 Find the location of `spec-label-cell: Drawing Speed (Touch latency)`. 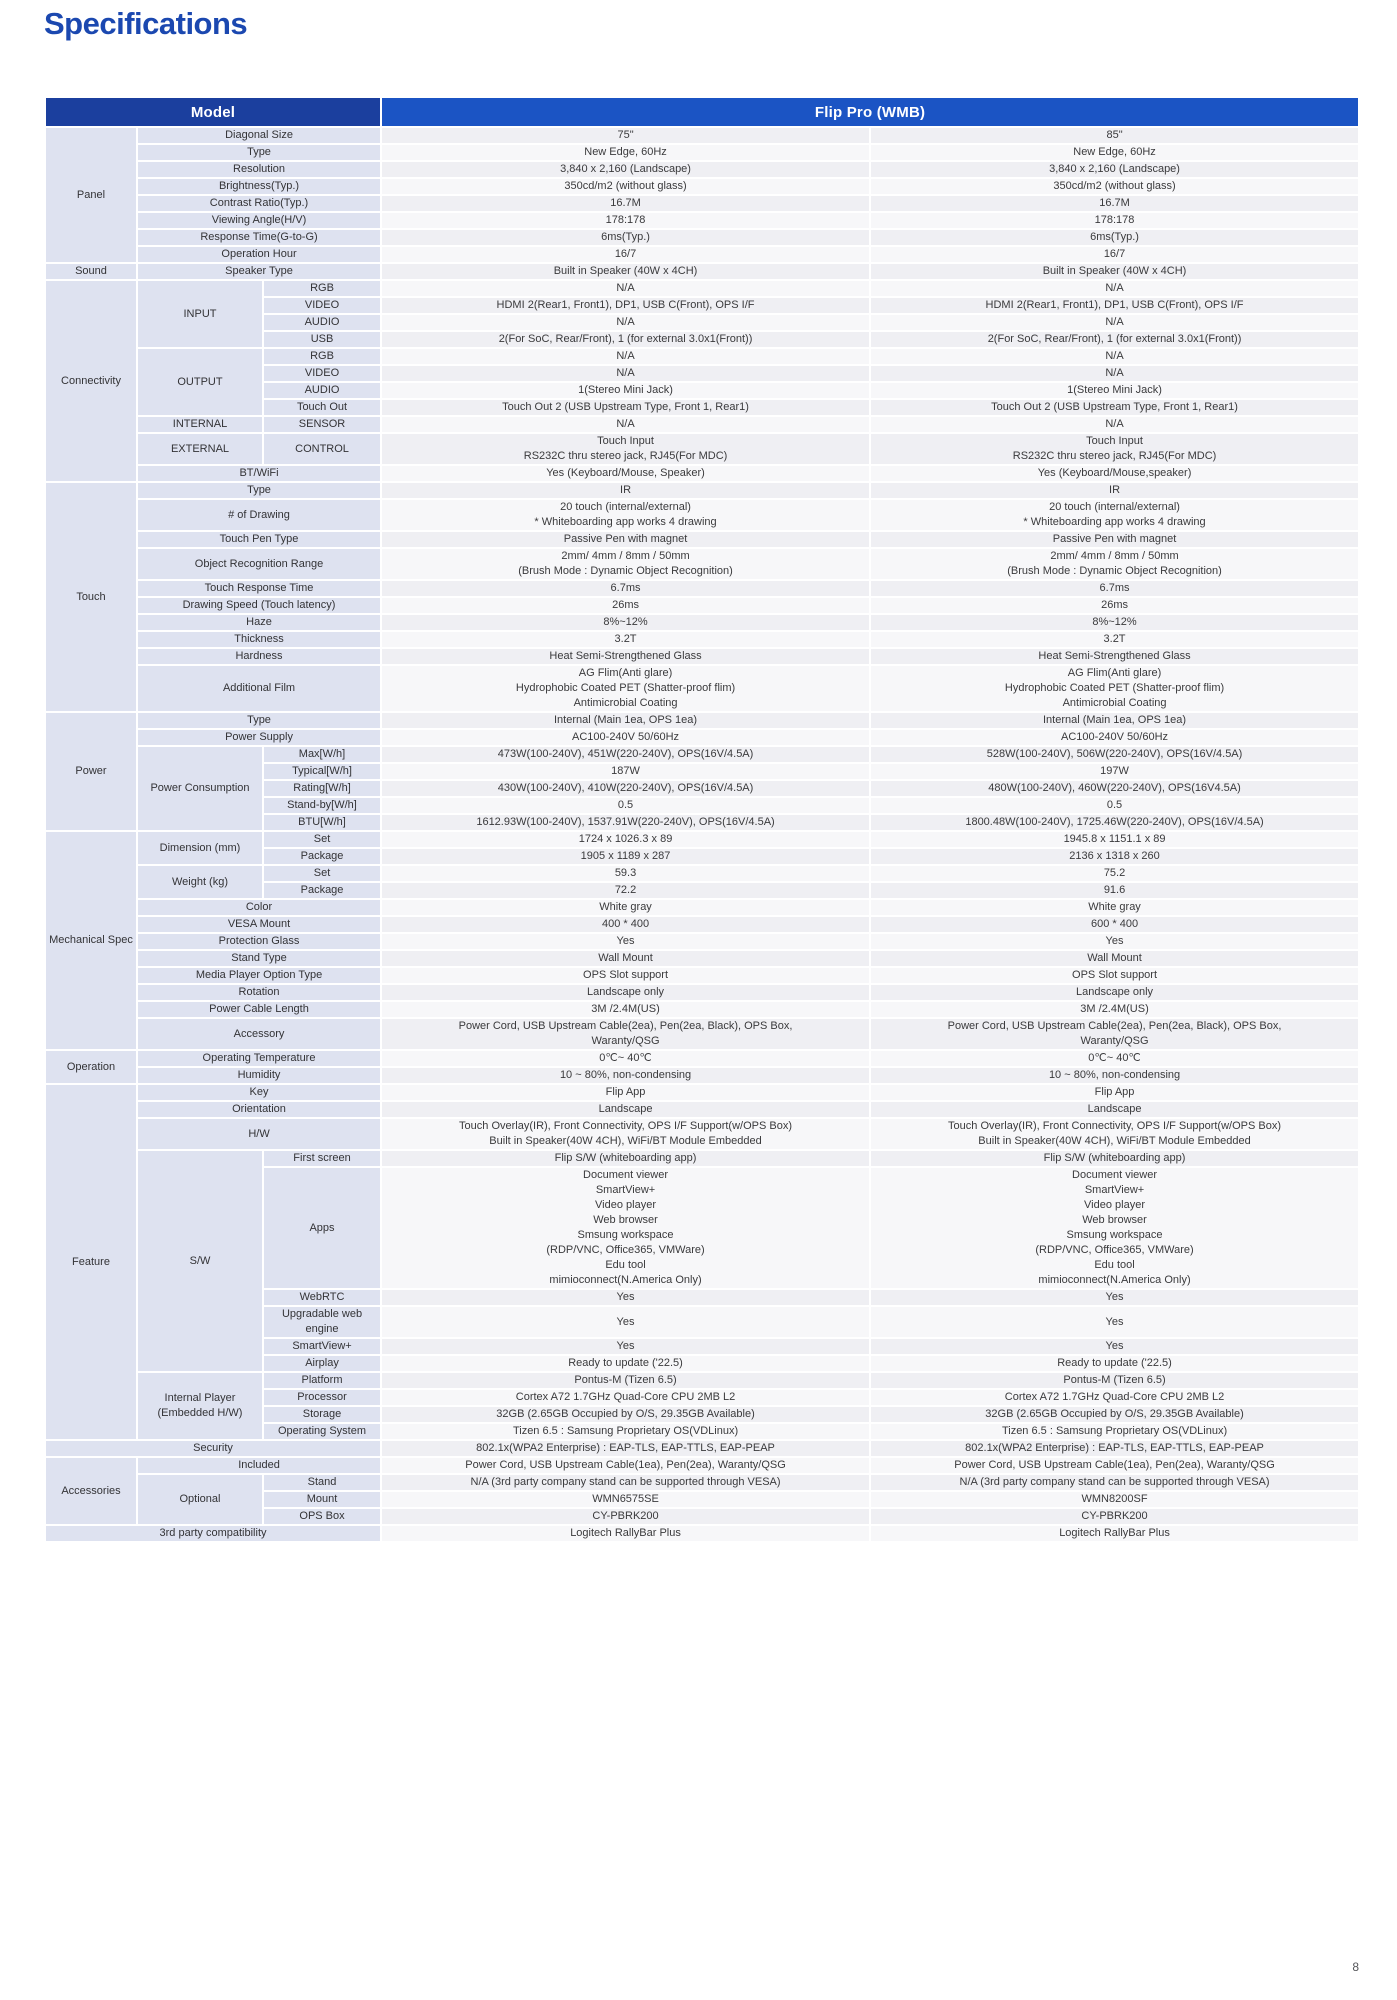

spec-label-cell: Drawing Speed (Touch latency) is located at coordinates (259, 605).